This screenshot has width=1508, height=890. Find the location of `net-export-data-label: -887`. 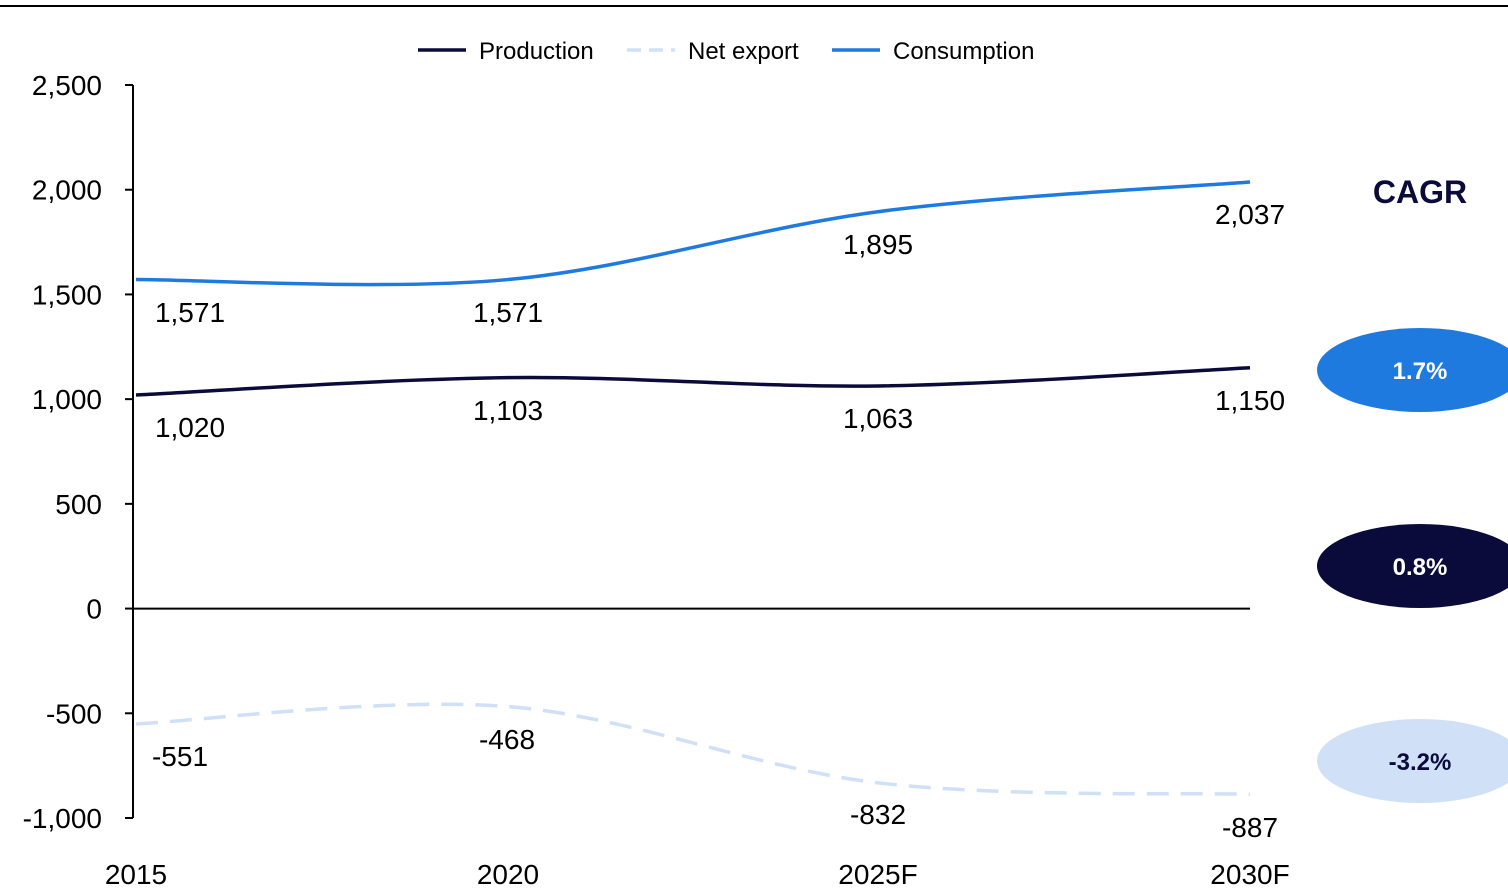

net-export-data-label: -887 is located at coordinates (1250, 827).